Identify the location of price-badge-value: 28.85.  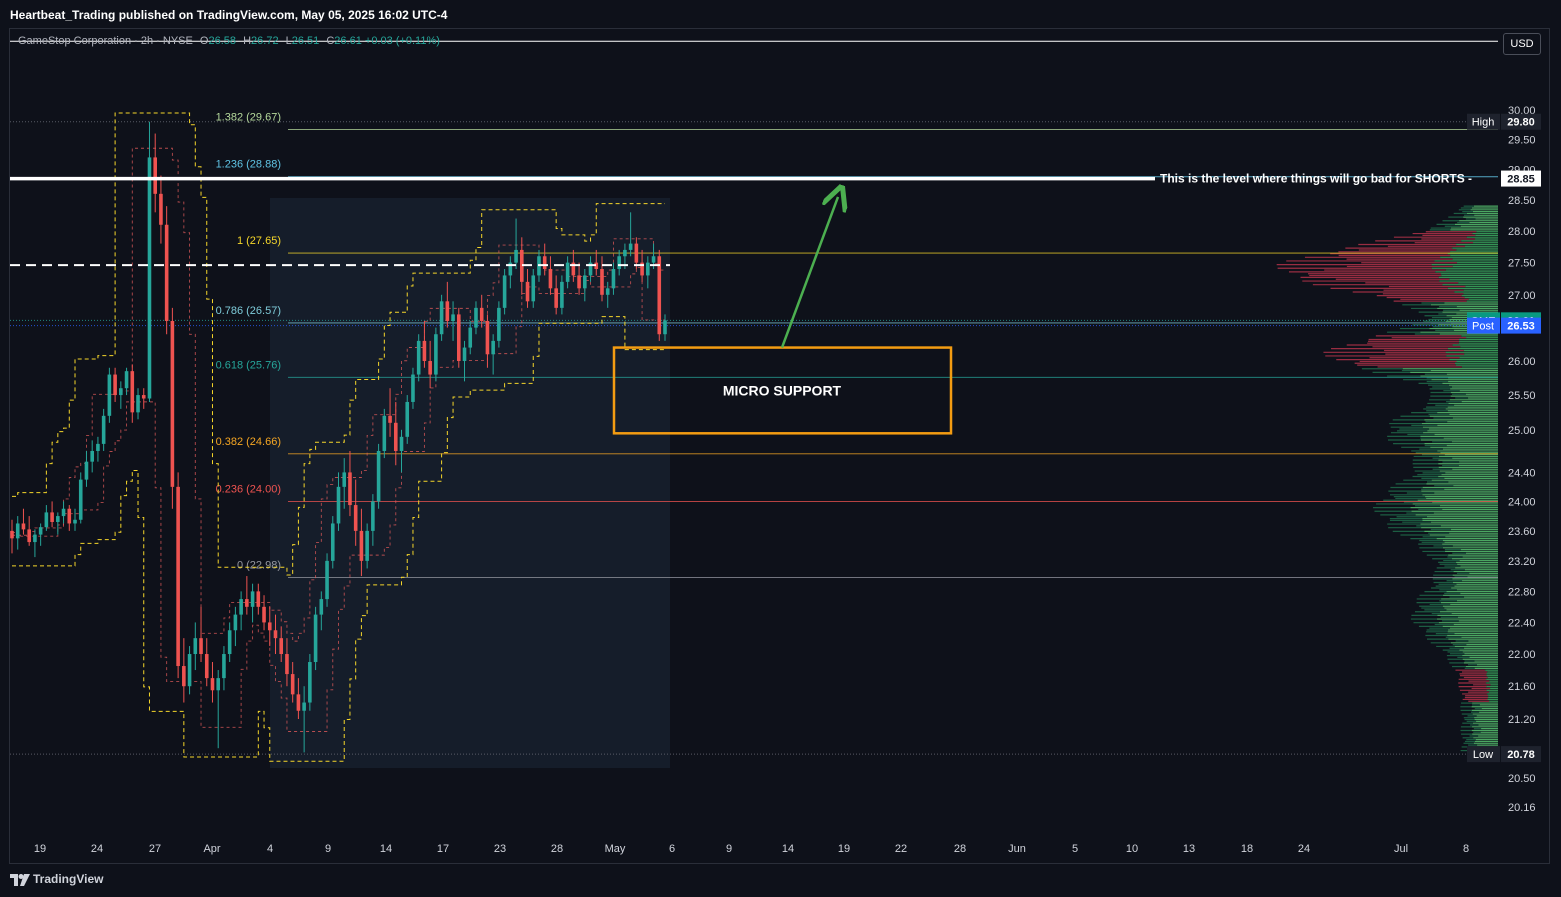
(1521, 180).